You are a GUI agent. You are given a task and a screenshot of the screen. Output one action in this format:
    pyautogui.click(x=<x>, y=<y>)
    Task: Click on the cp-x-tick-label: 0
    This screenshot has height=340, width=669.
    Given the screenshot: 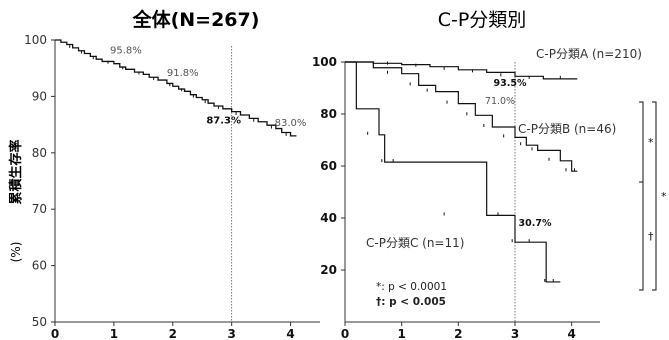 What is the action you would take?
    pyautogui.click(x=345, y=333)
    